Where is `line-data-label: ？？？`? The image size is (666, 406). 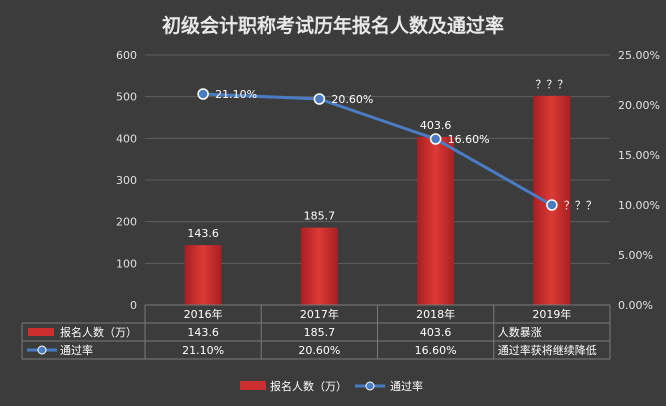
line-data-label: ？？？ is located at coordinates (580, 205).